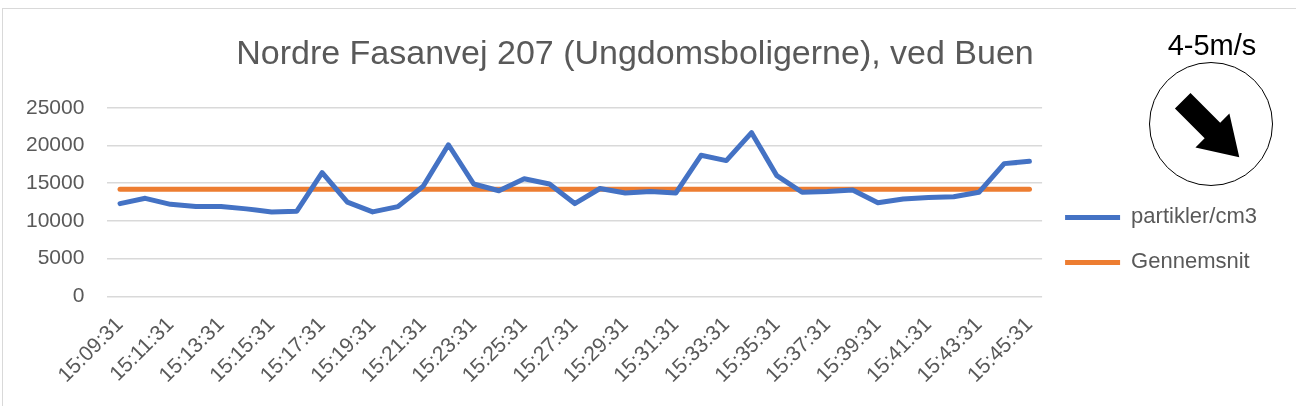 This screenshot has height=406, width=1296. Describe the element at coordinates (55, 219) in the screenshot. I see `y-tick-label: 10000` at that location.